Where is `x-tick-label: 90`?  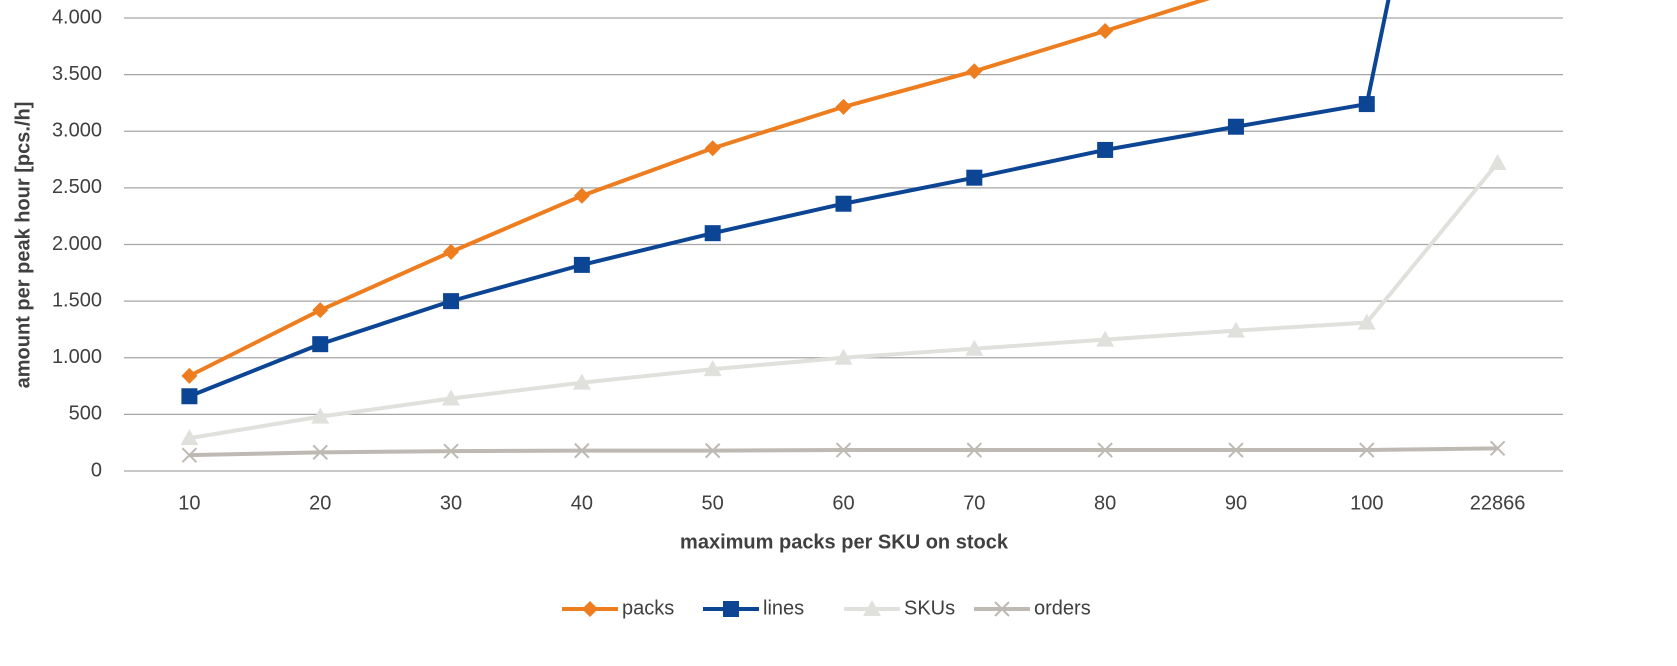
x-tick-label: 90 is located at coordinates (1236, 503).